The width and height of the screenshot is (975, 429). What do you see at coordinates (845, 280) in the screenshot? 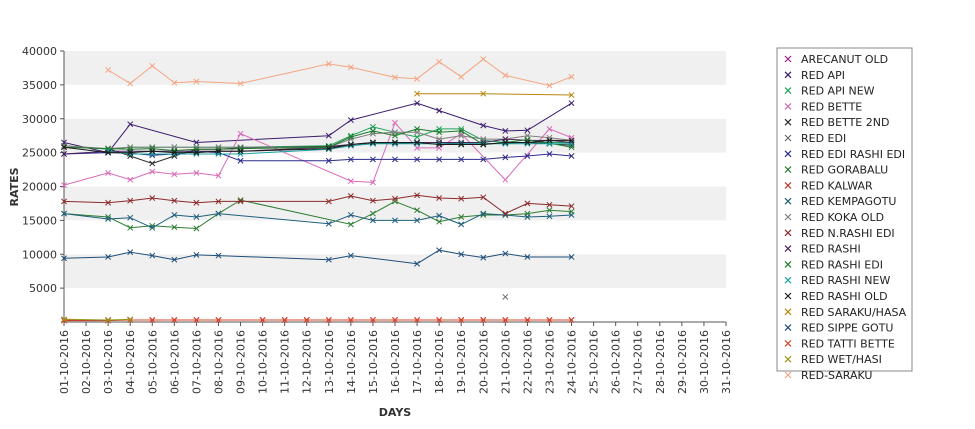
I see `legend-label: RED RASHI NEW` at bounding box center [845, 280].